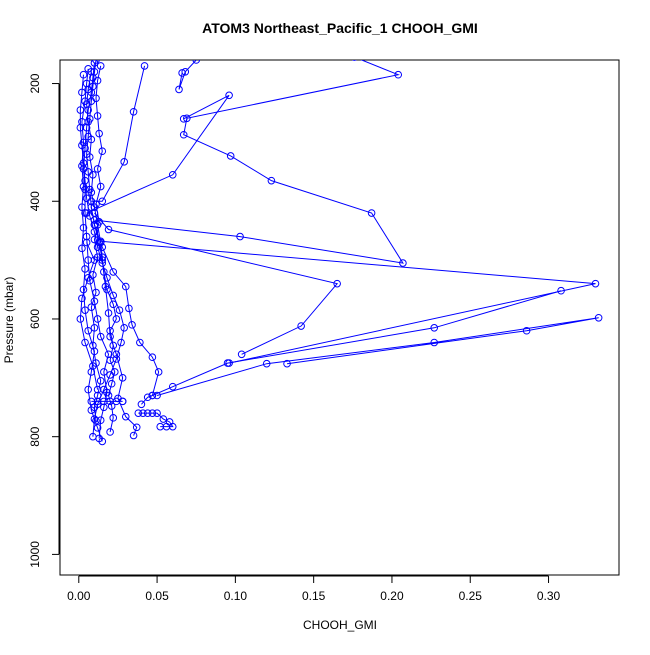 The height and width of the screenshot is (655, 650). Describe the element at coordinates (35, 554) in the screenshot. I see `y-tick-label: 1000` at that location.